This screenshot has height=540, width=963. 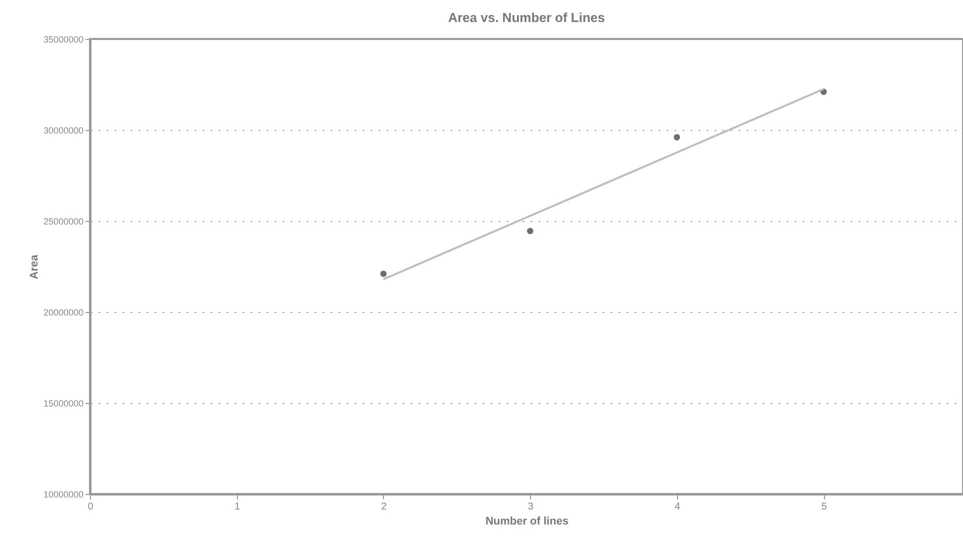 I want to click on y-tick-label: 20000000, so click(x=63, y=313).